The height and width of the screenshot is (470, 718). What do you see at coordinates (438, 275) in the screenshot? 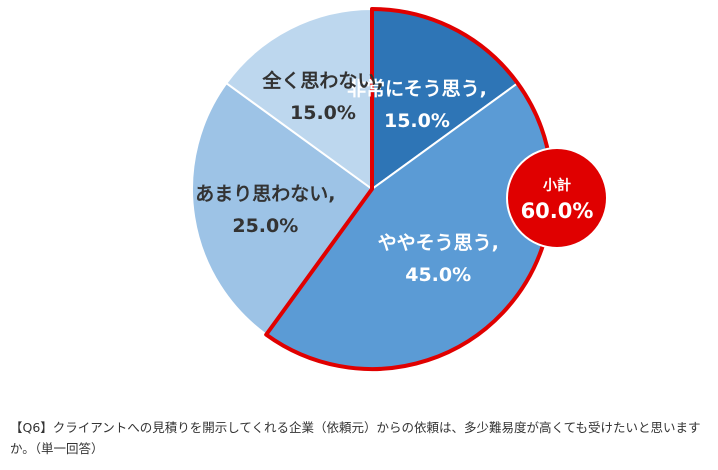
I see `slice-value-label: 45.0%` at bounding box center [438, 275].